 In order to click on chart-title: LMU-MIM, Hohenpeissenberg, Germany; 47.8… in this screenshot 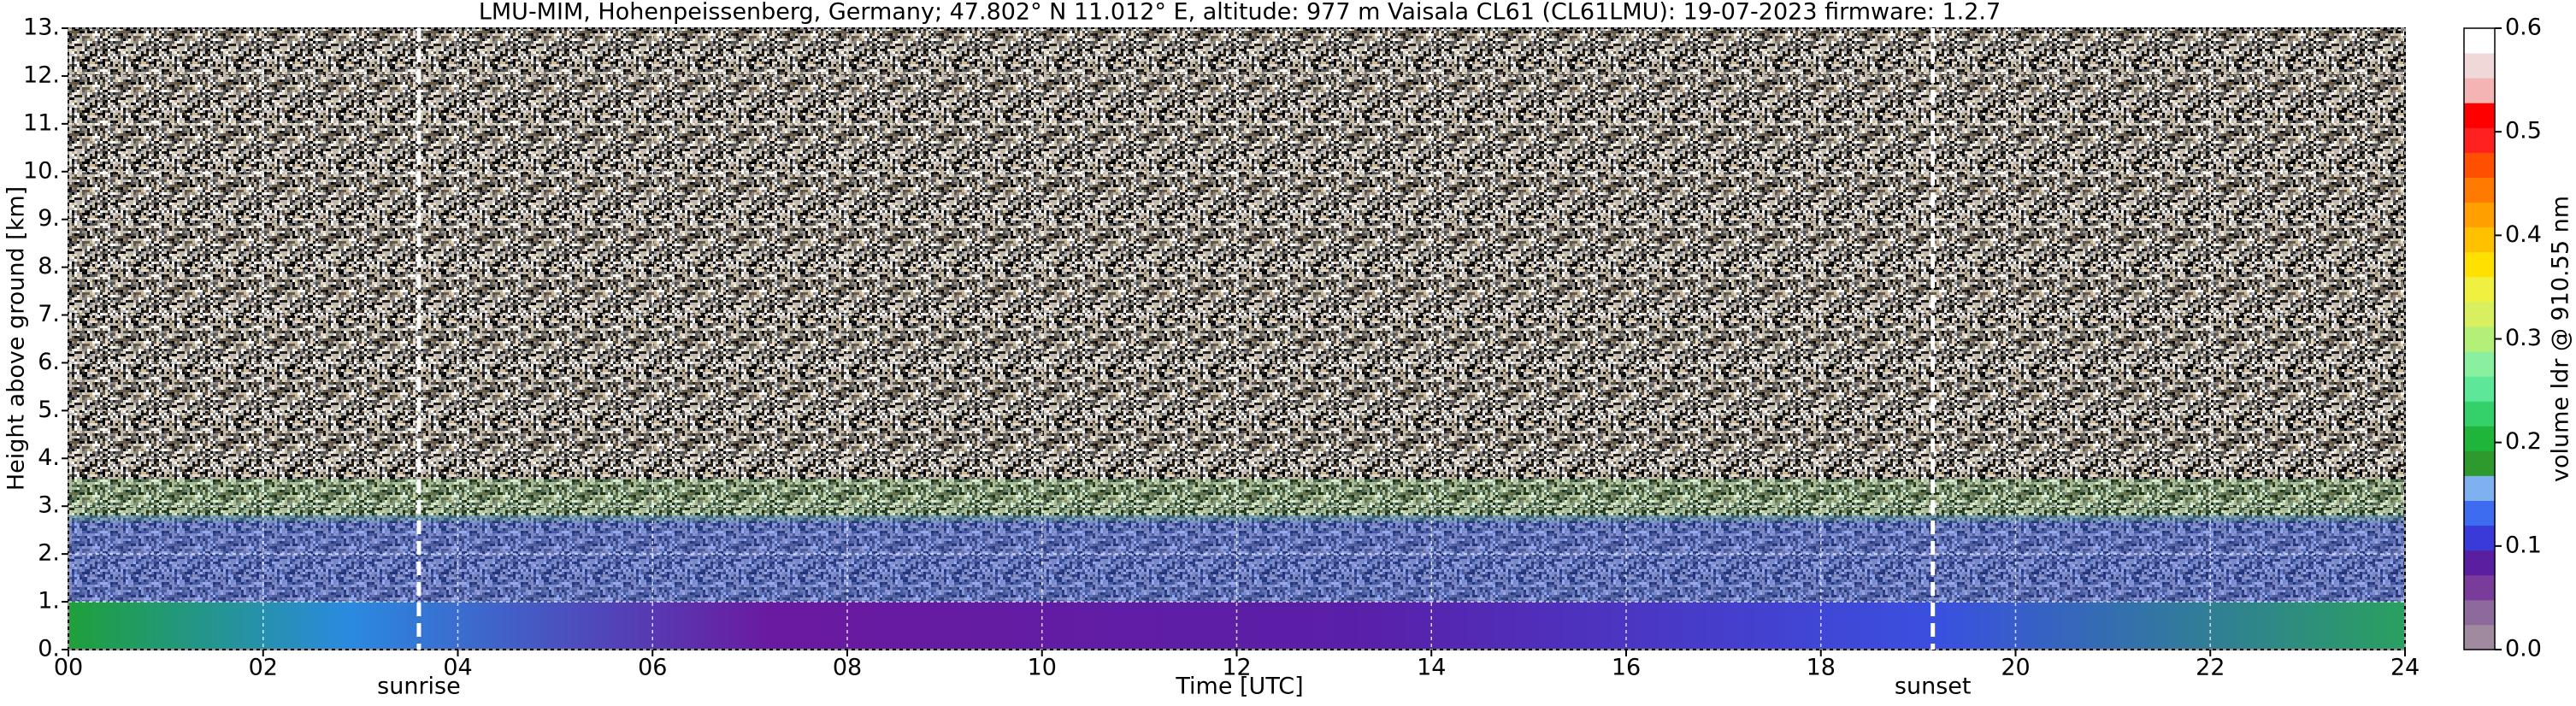, I will do `click(1240, 13)`.